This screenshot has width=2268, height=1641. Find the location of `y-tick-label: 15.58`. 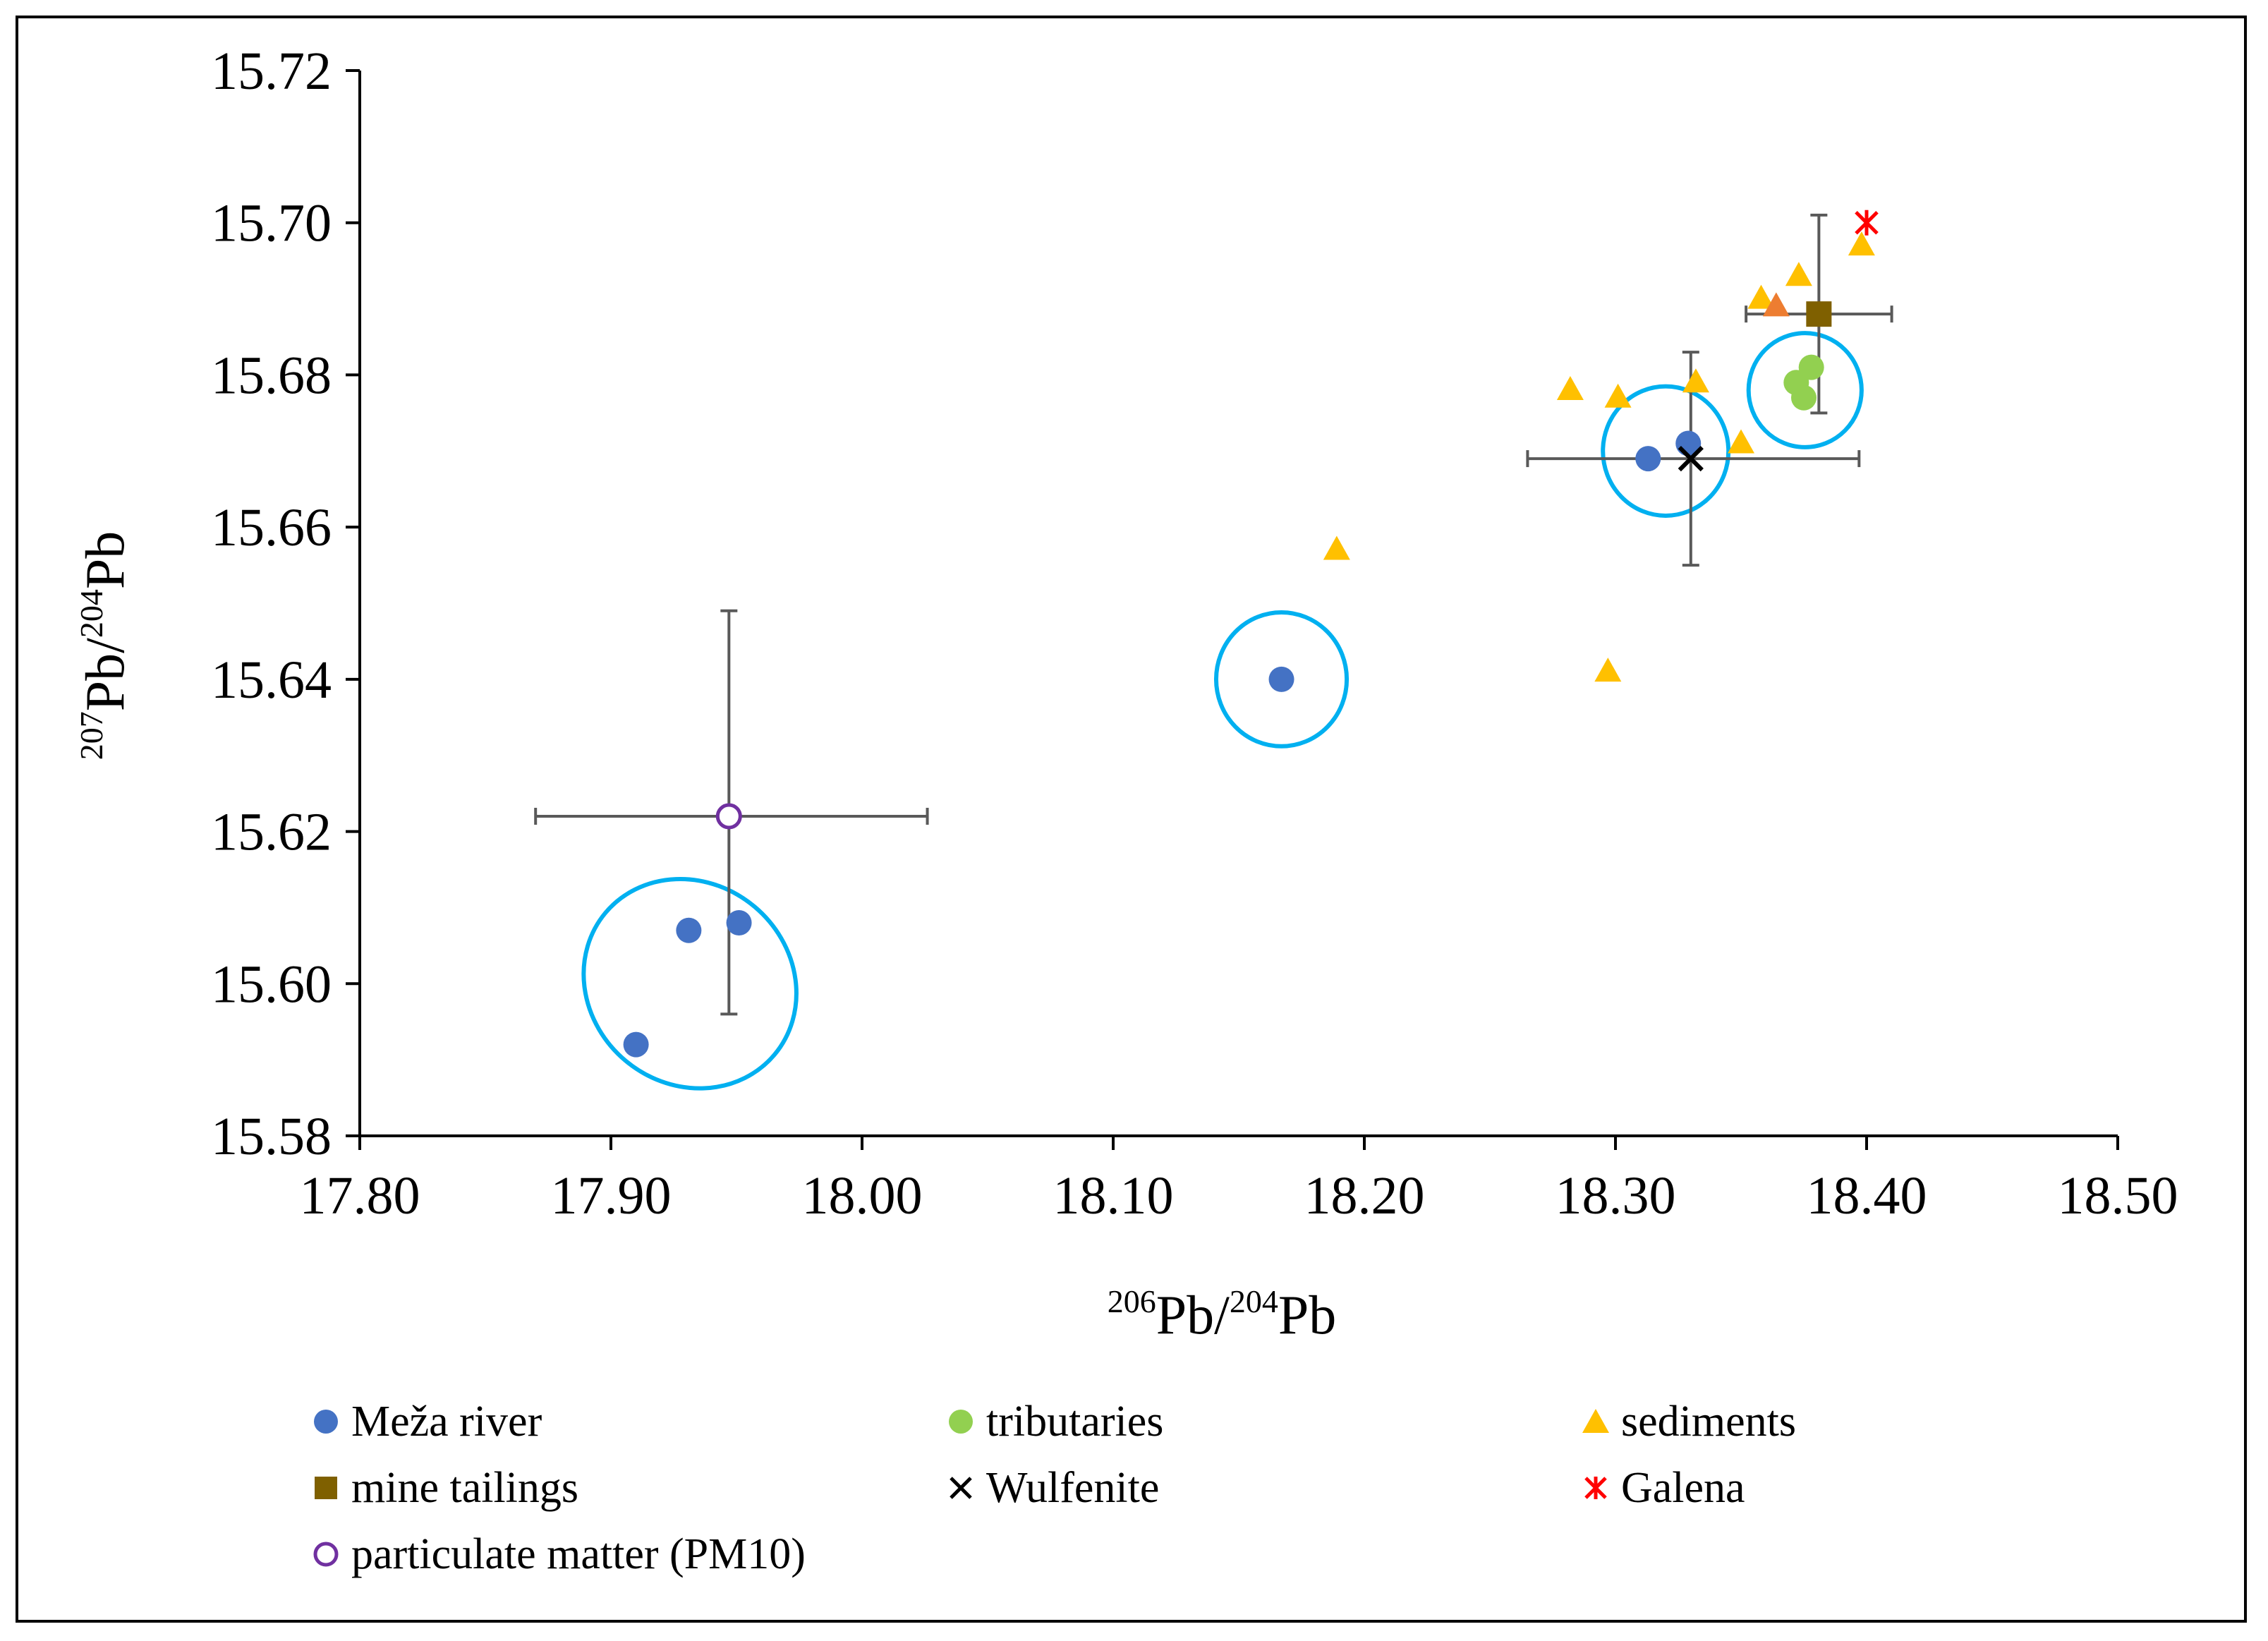

y-tick-label: 15.58 is located at coordinates (271, 1136).